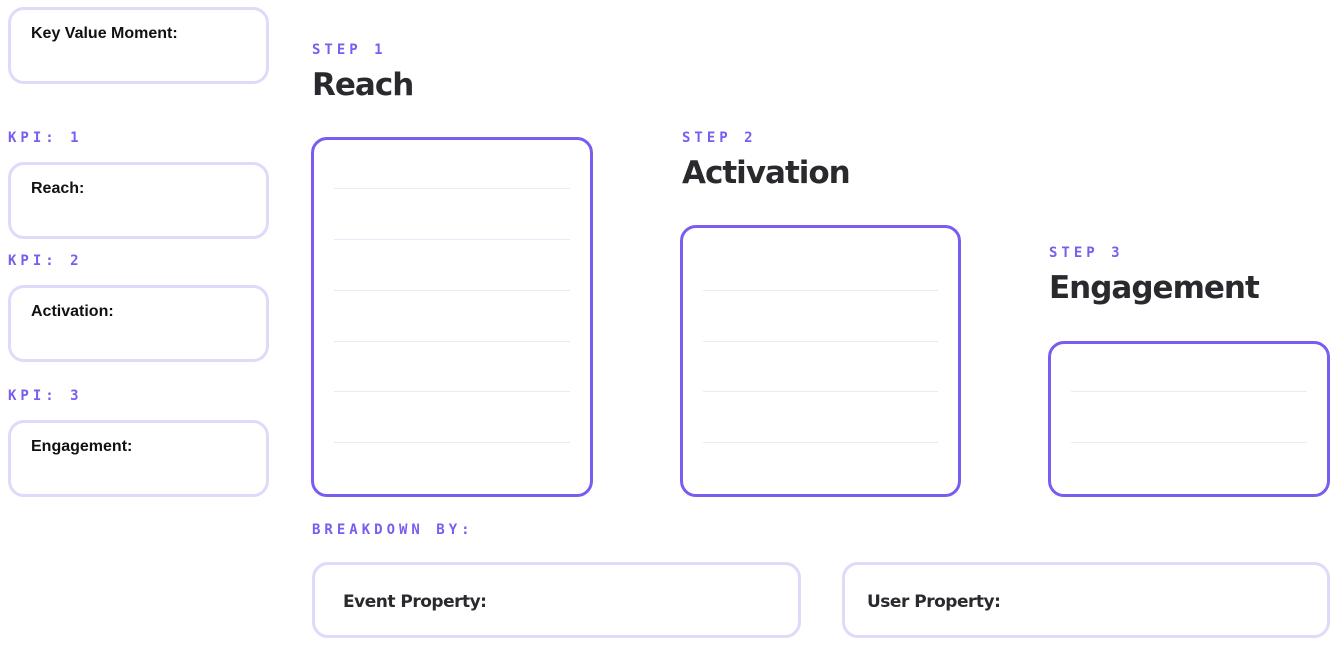 The width and height of the screenshot is (1337, 646). I want to click on engagement-step-box, so click(1189, 419).